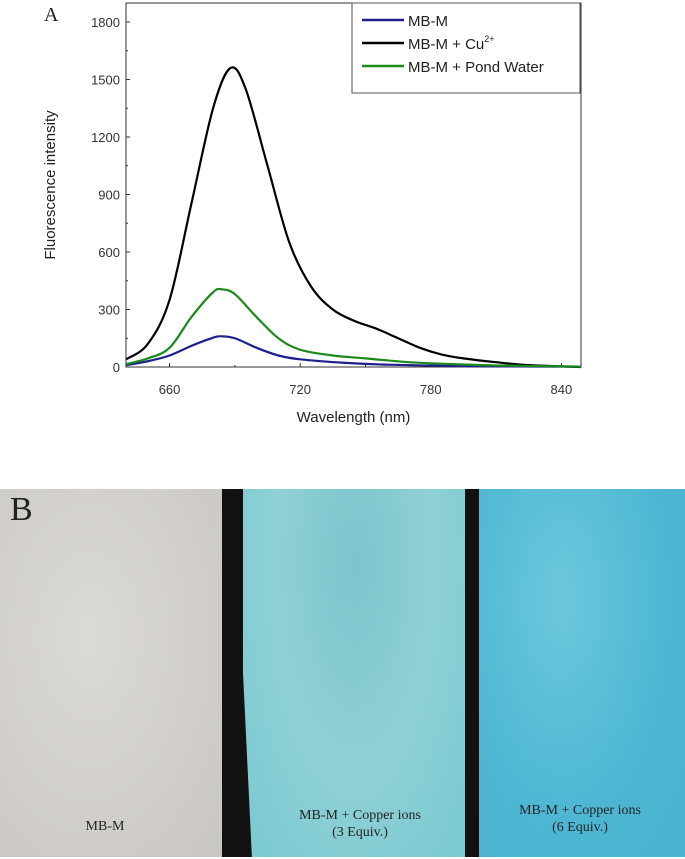 This screenshot has width=685, height=859. Describe the element at coordinates (109, 195) in the screenshot. I see `y-tick-label: 900` at that location.